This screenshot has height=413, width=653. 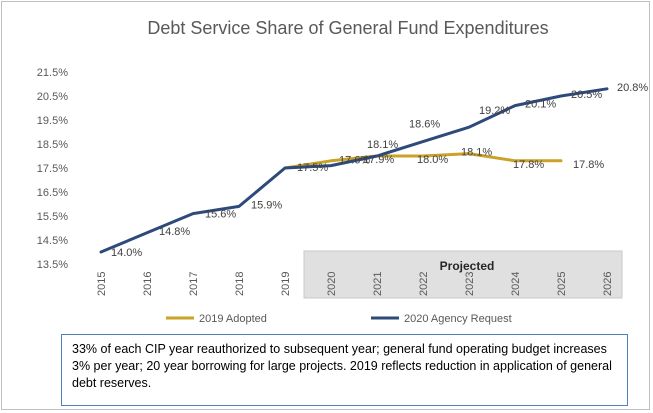 What do you see at coordinates (467, 266) in the screenshot?
I see `projected-label: Projected` at bounding box center [467, 266].